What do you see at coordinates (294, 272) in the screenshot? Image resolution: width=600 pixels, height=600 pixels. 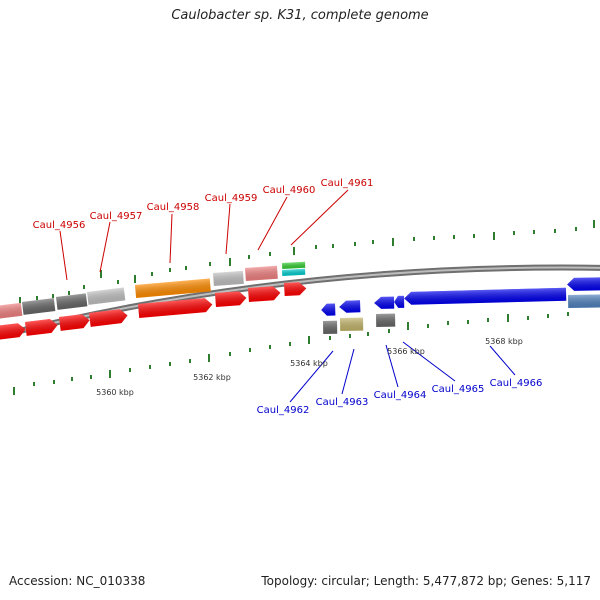 I see `feature-cyan` at bounding box center [294, 272].